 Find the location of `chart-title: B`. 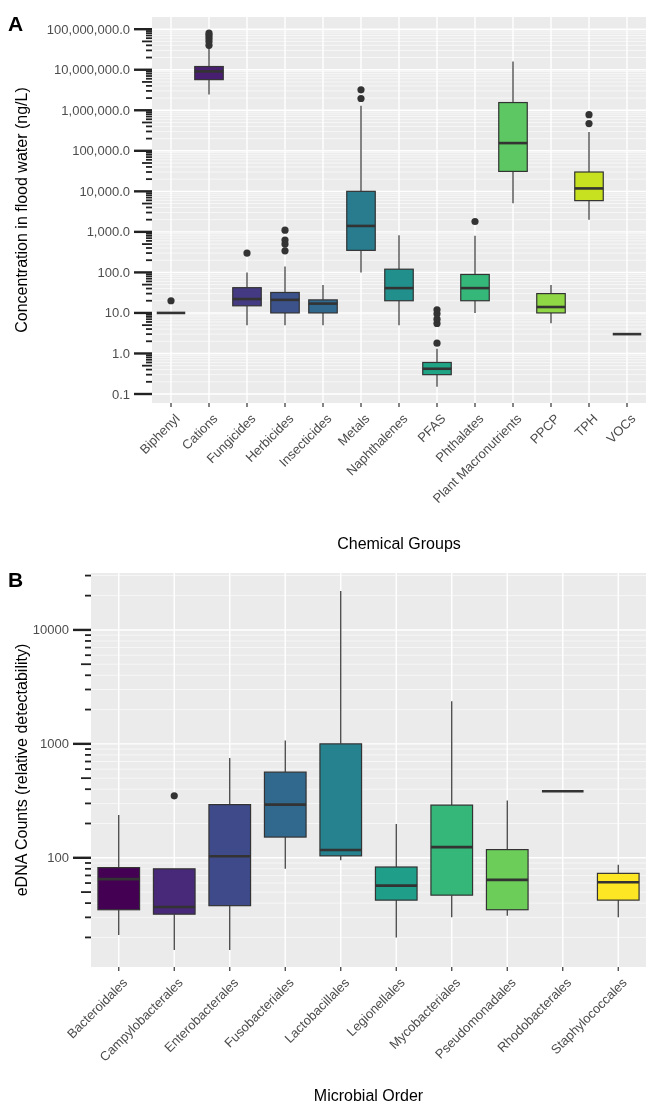

chart-title: B is located at coordinates (16, 579).